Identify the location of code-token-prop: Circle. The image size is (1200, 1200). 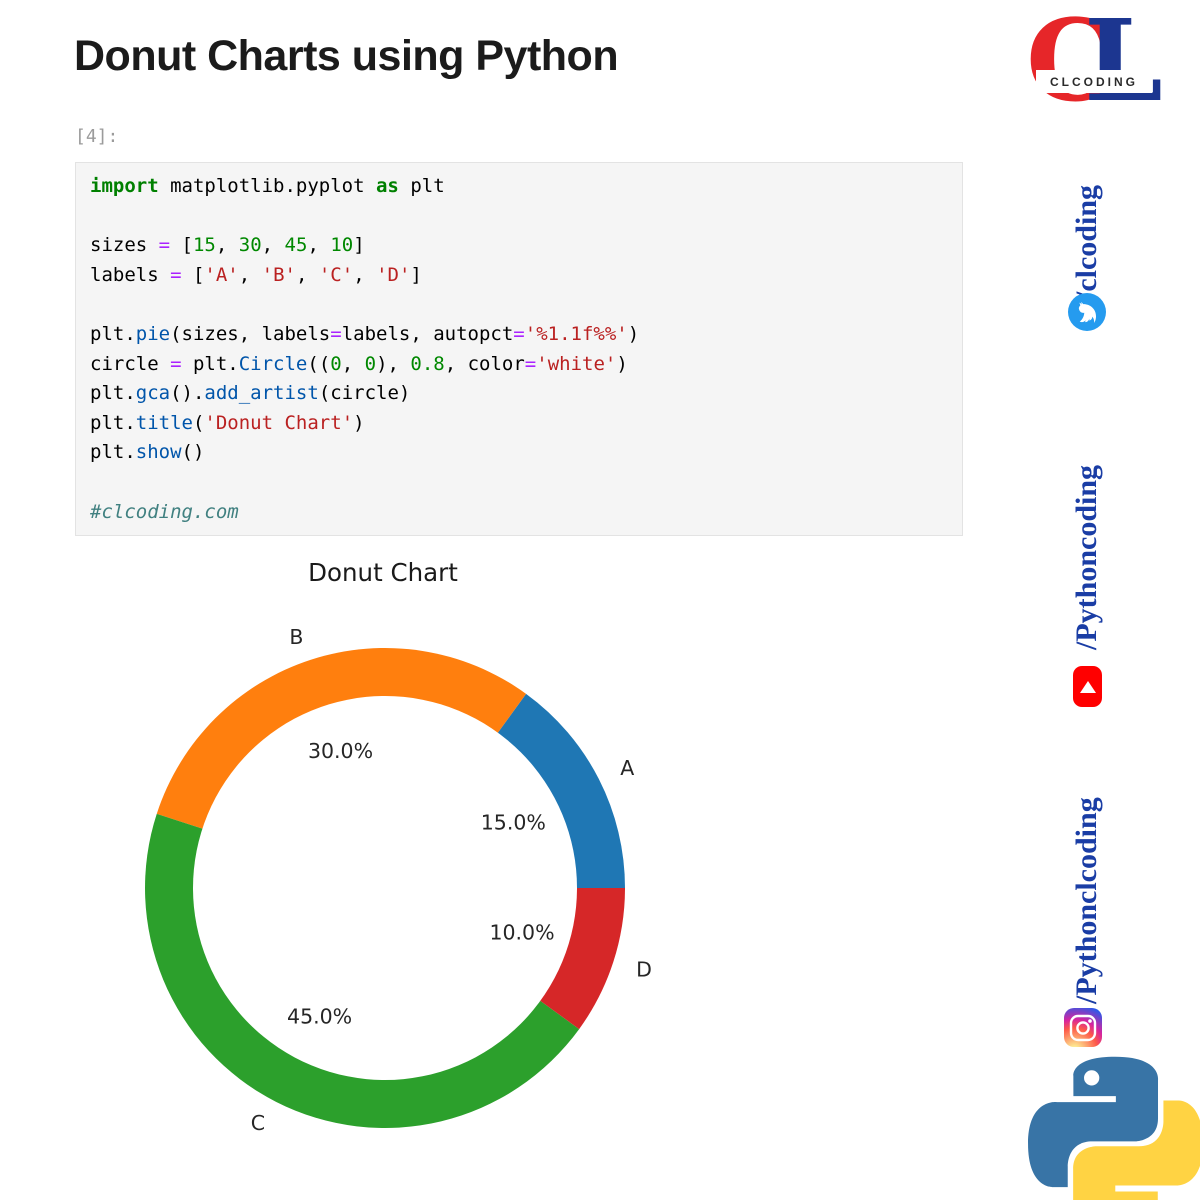
(273, 363).